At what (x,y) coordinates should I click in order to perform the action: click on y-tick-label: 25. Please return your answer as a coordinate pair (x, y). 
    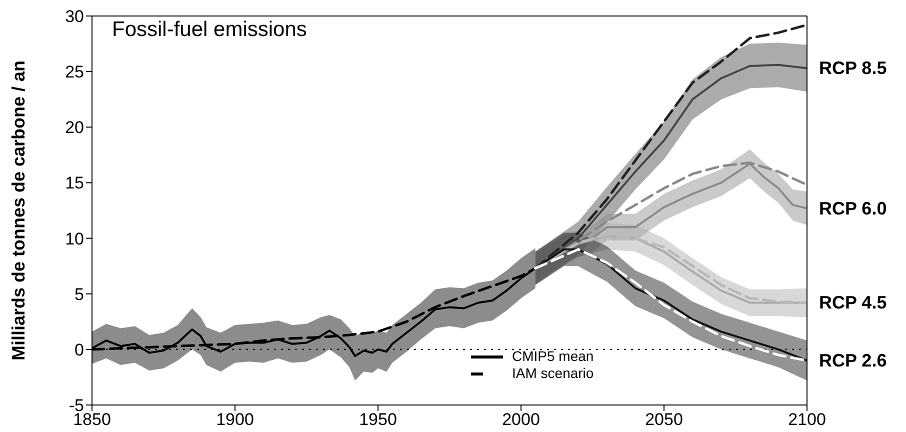
    Looking at the image, I should click on (74, 72).